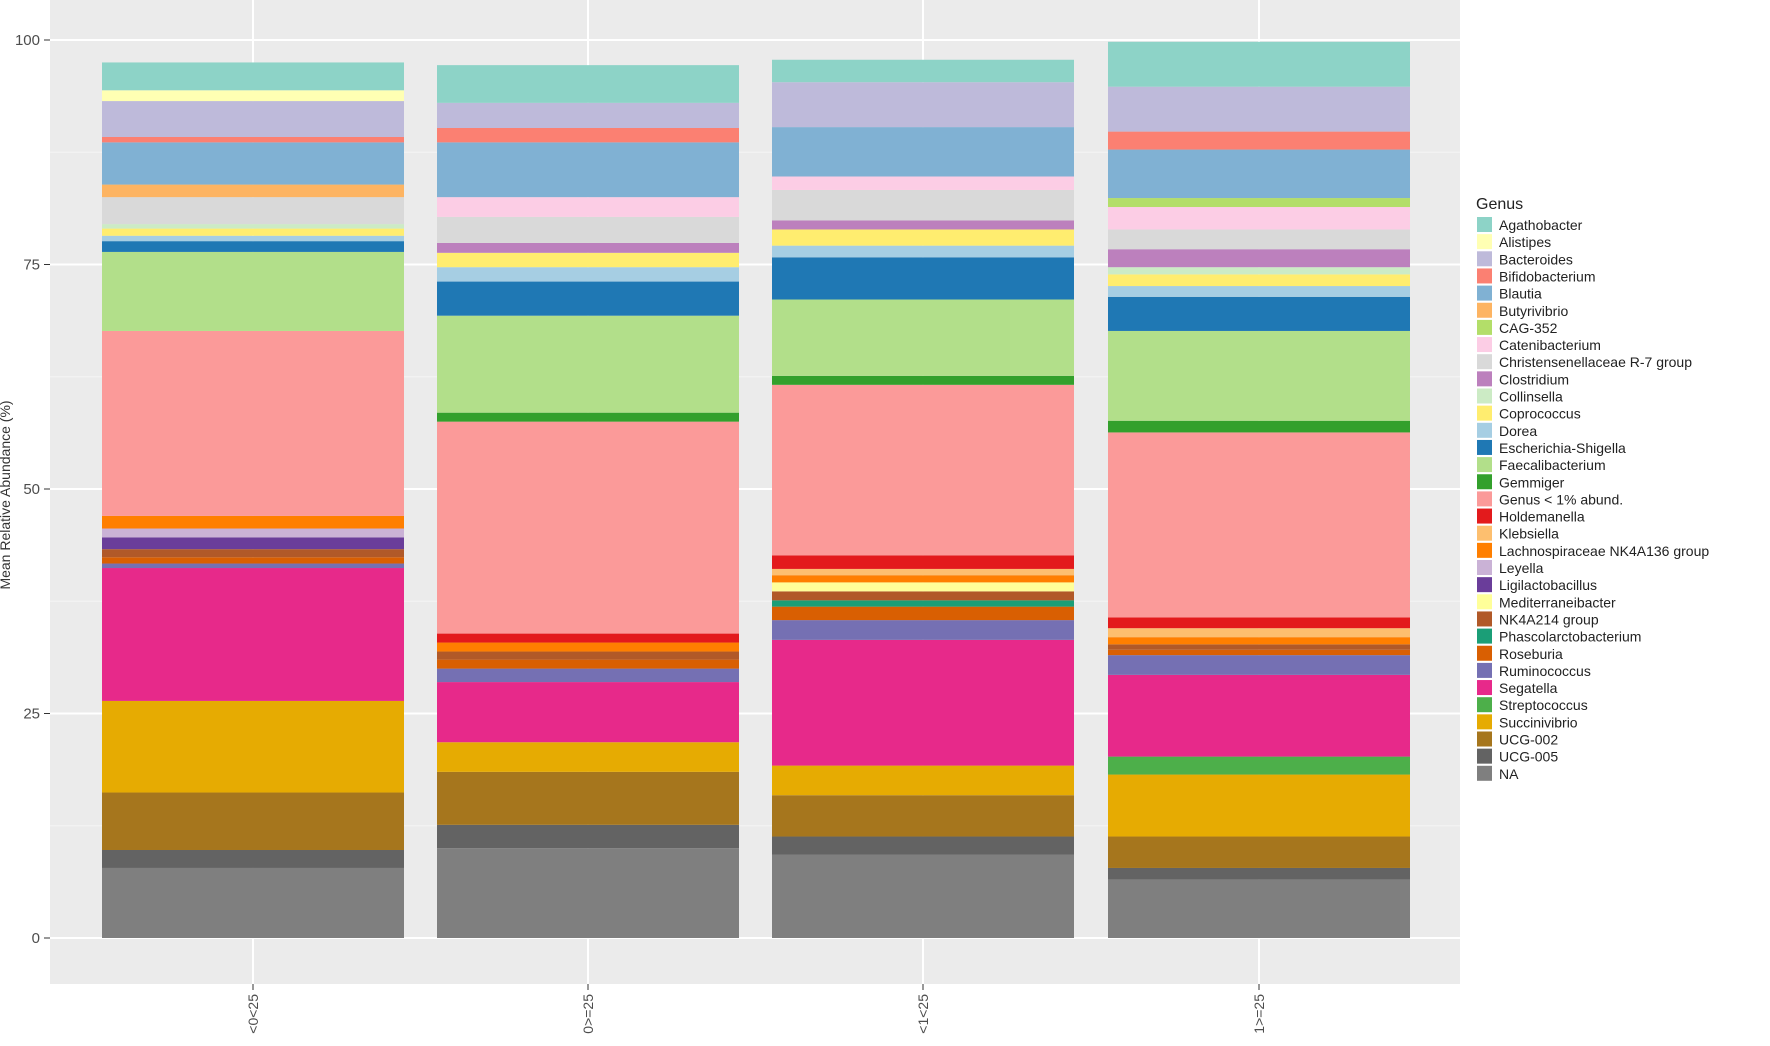  Describe the element at coordinates (1548, 585) in the screenshot. I see `legend-label: Ligilactobacillus` at that location.